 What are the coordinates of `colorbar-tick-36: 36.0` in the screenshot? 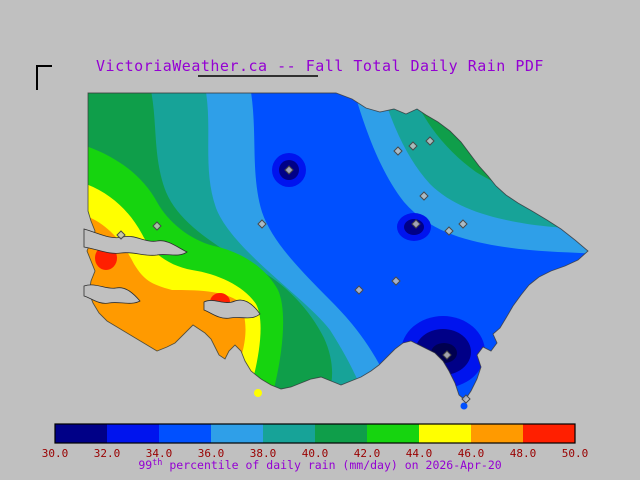 It's located at (211, 453).